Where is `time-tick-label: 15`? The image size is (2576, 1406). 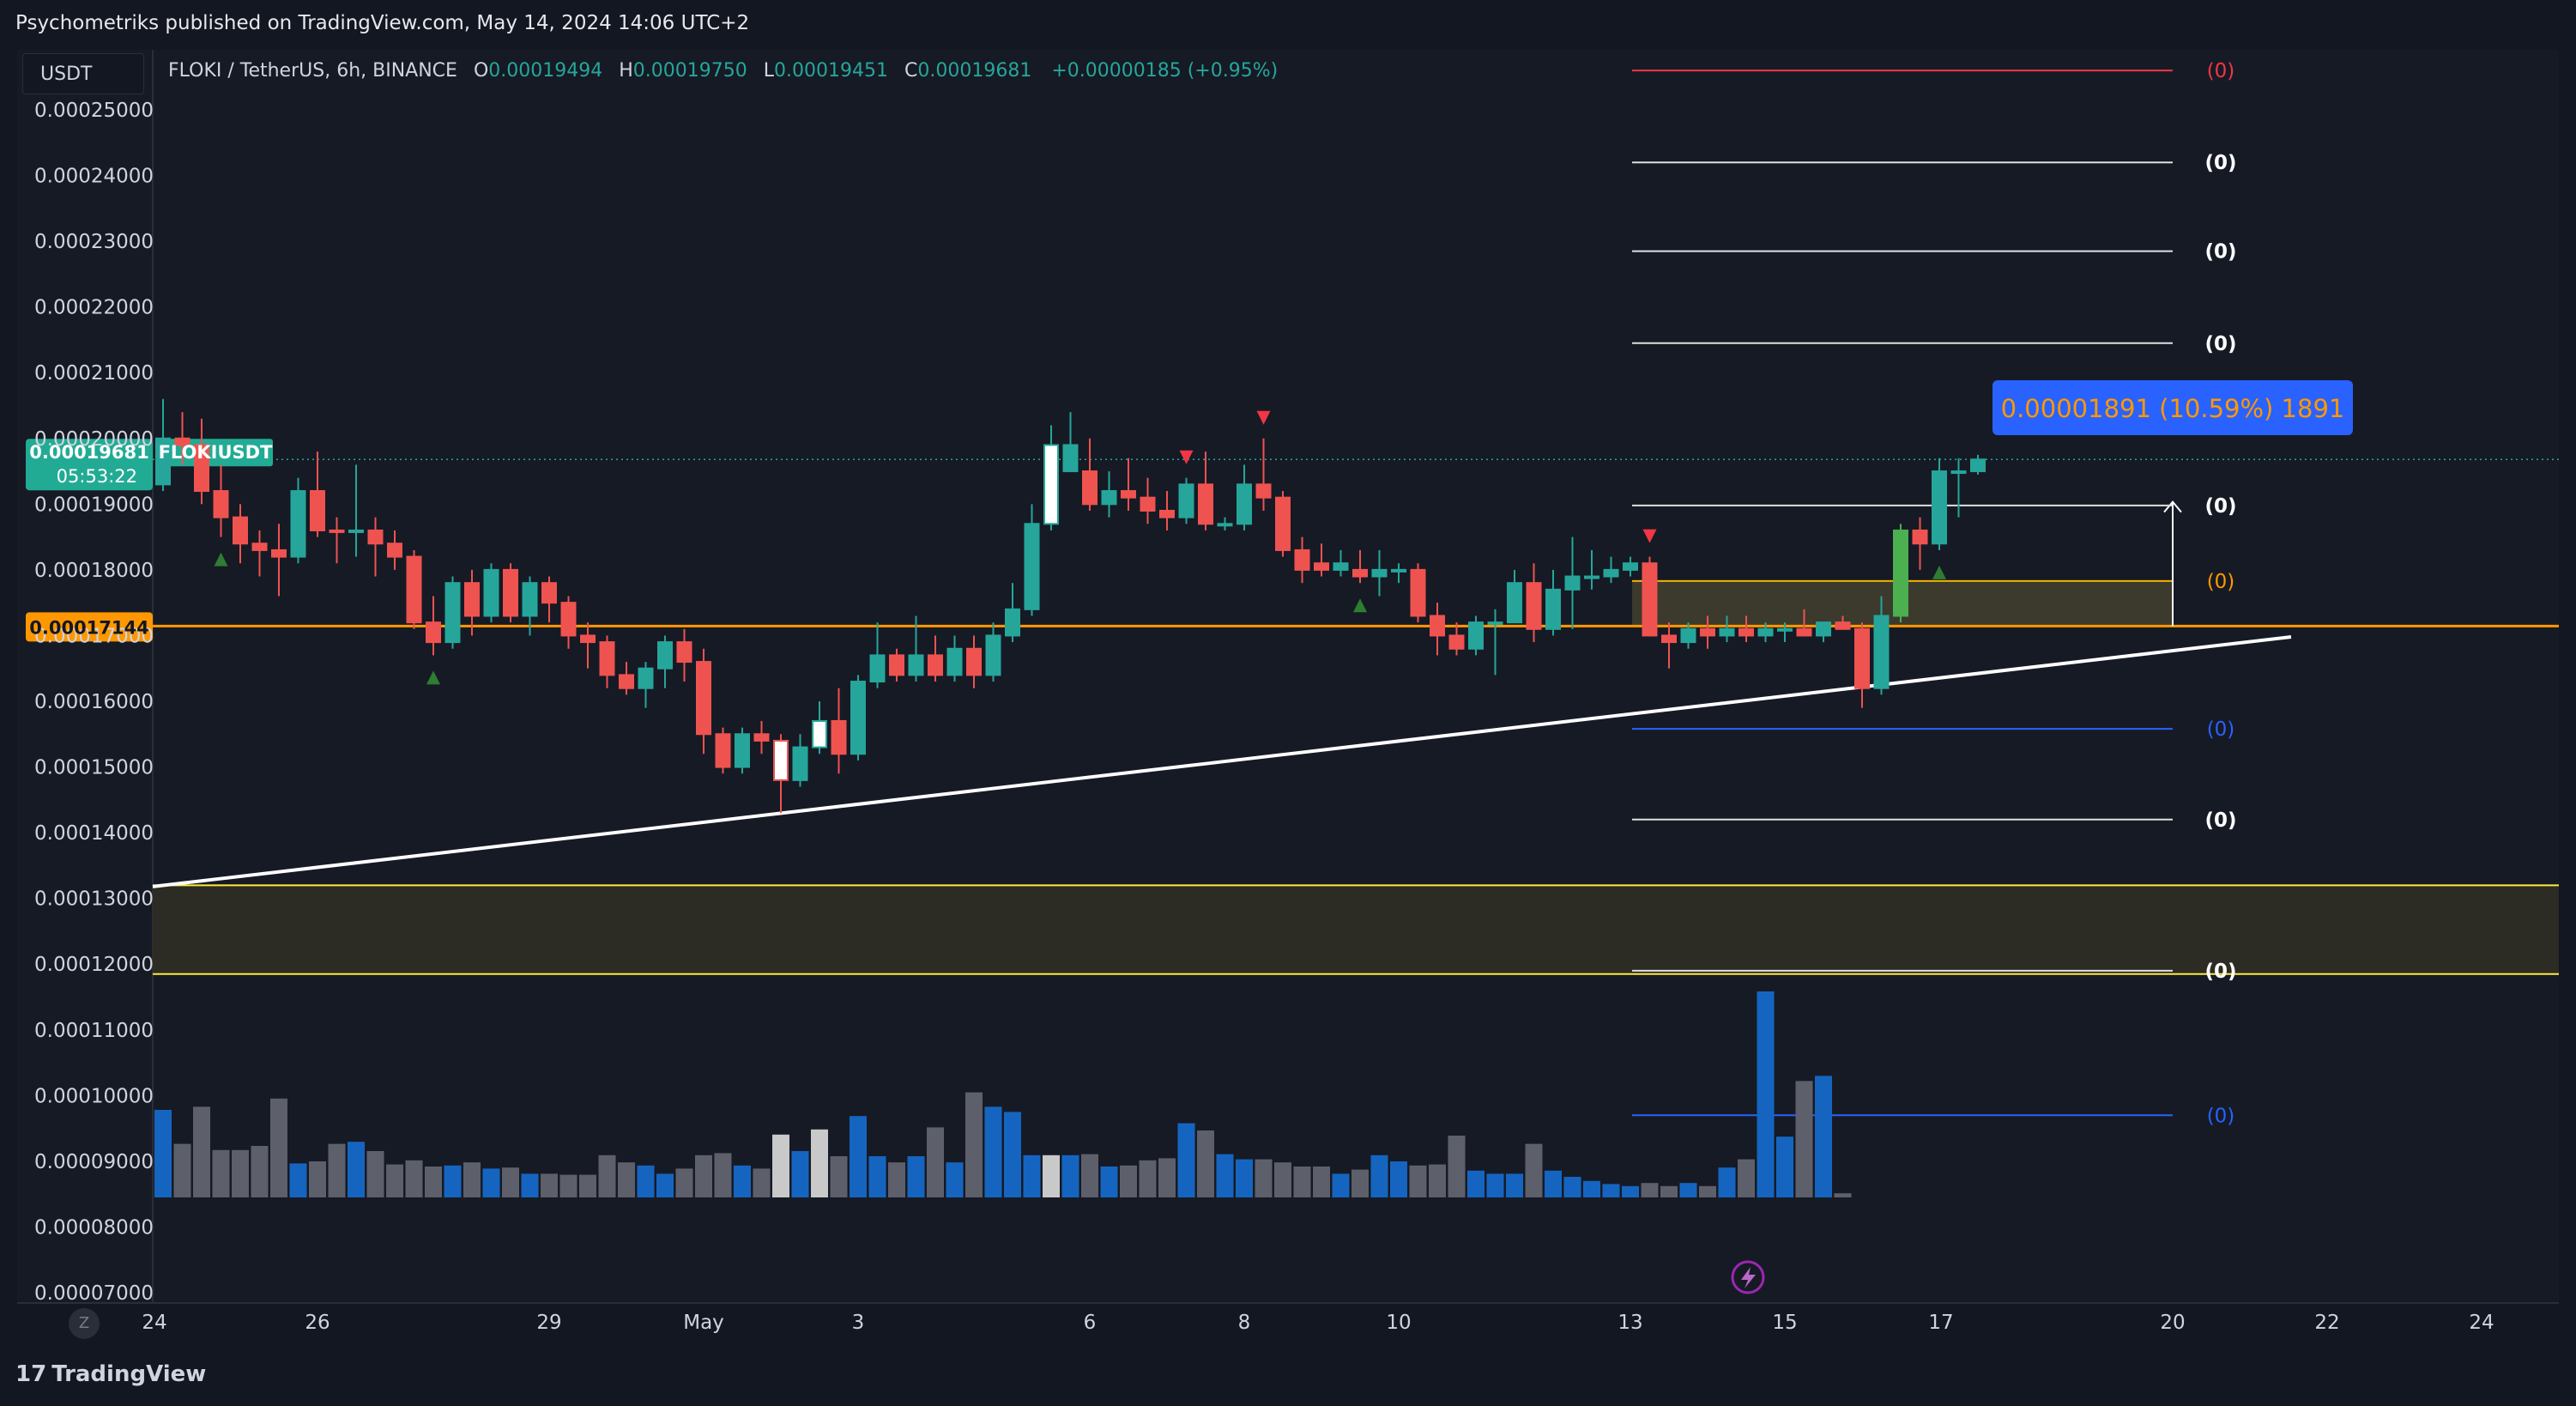 time-tick-label: 15 is located at coordinates (1785, 1323).